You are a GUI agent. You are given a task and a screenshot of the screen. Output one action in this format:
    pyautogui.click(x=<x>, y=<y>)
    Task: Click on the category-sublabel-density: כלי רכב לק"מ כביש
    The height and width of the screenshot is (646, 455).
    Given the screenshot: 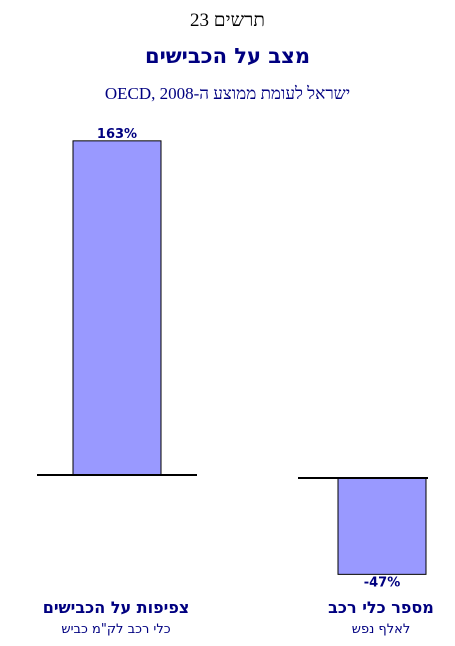 What is the action you would take?
    pyautogui.click(x=116, y=629)
    